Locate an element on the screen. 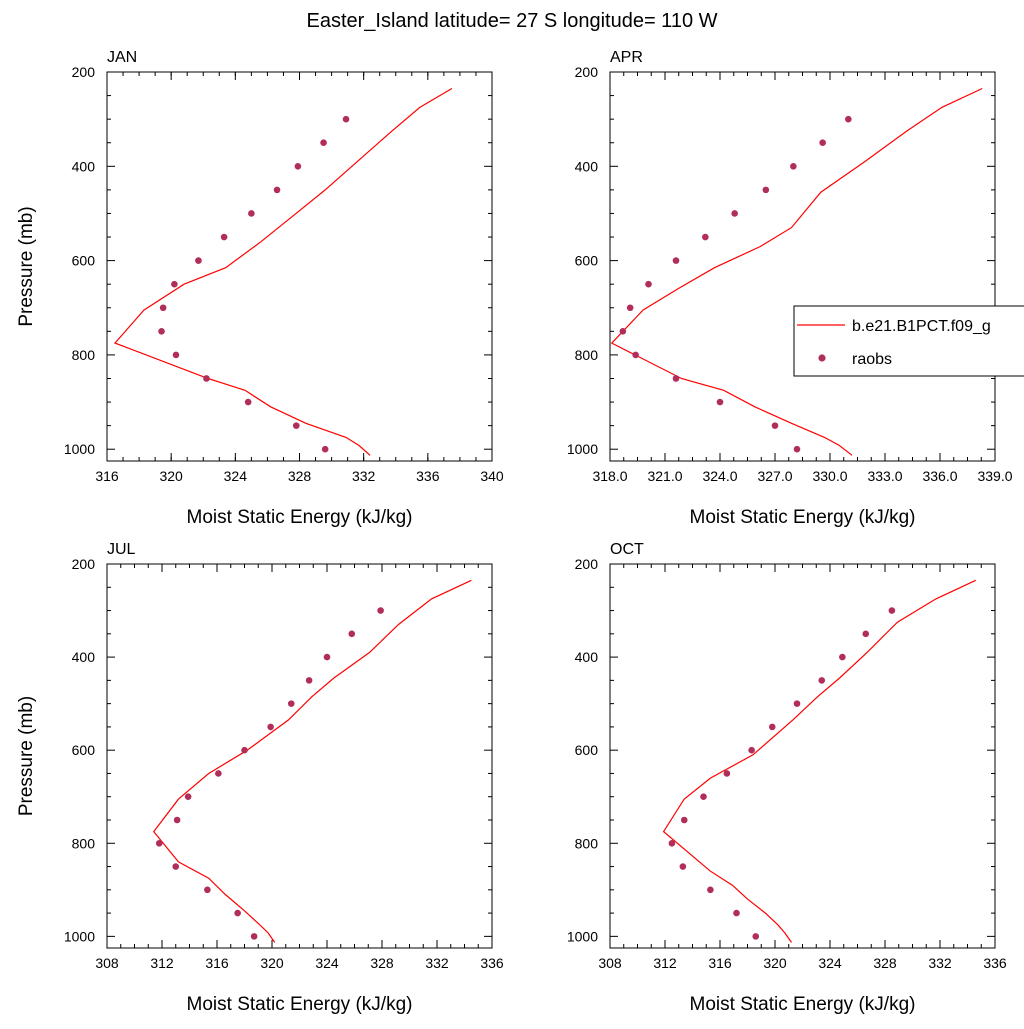 Image resolution: width=1024 pixels, height=1029 pixels. panel-data is located at coordinates (312, 761).